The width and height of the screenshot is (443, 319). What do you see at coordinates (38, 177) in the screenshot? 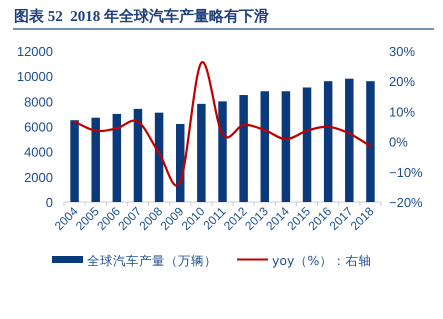
I see `y-tick-label: 2000` at bounding box center [38, 177].